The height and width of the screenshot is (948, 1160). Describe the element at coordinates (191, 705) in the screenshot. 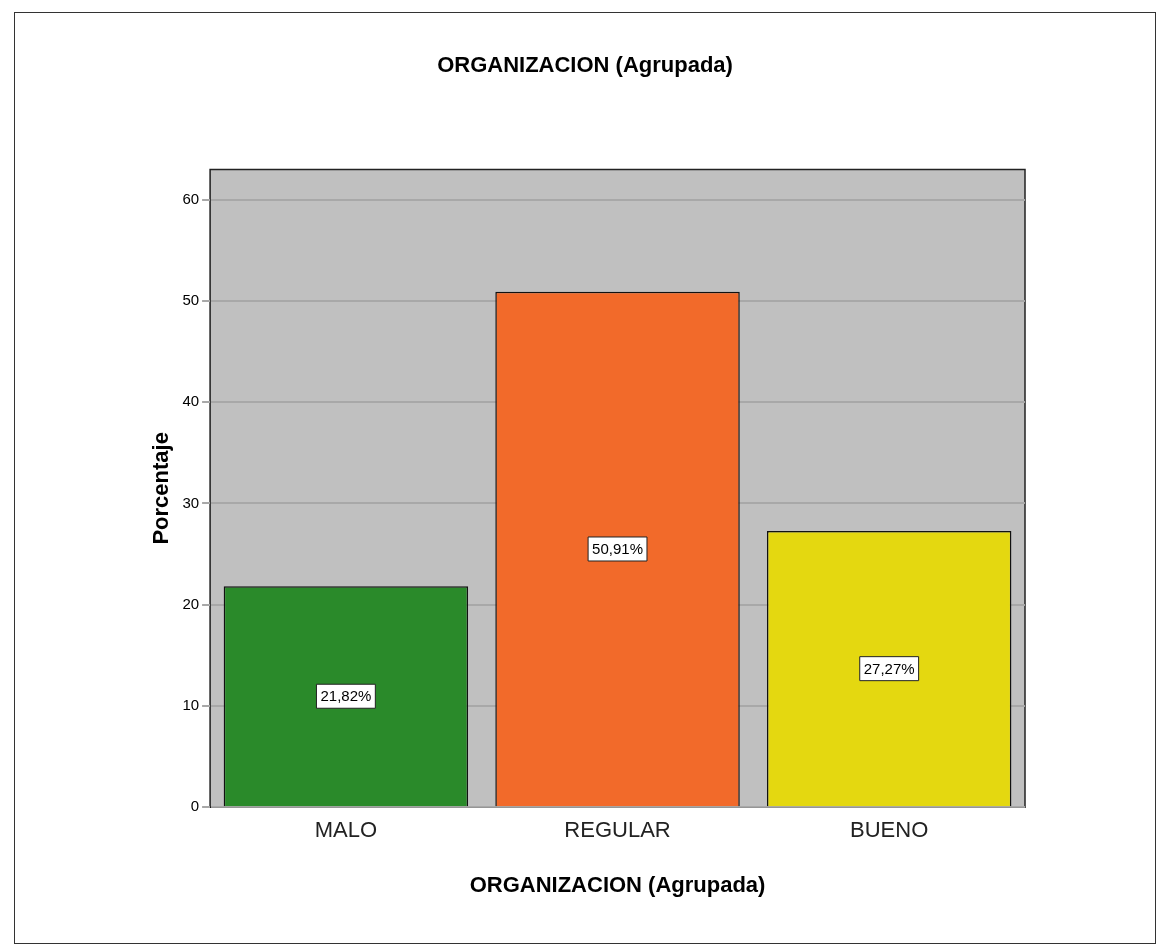

I see `y-tick-label: 10` at that location.